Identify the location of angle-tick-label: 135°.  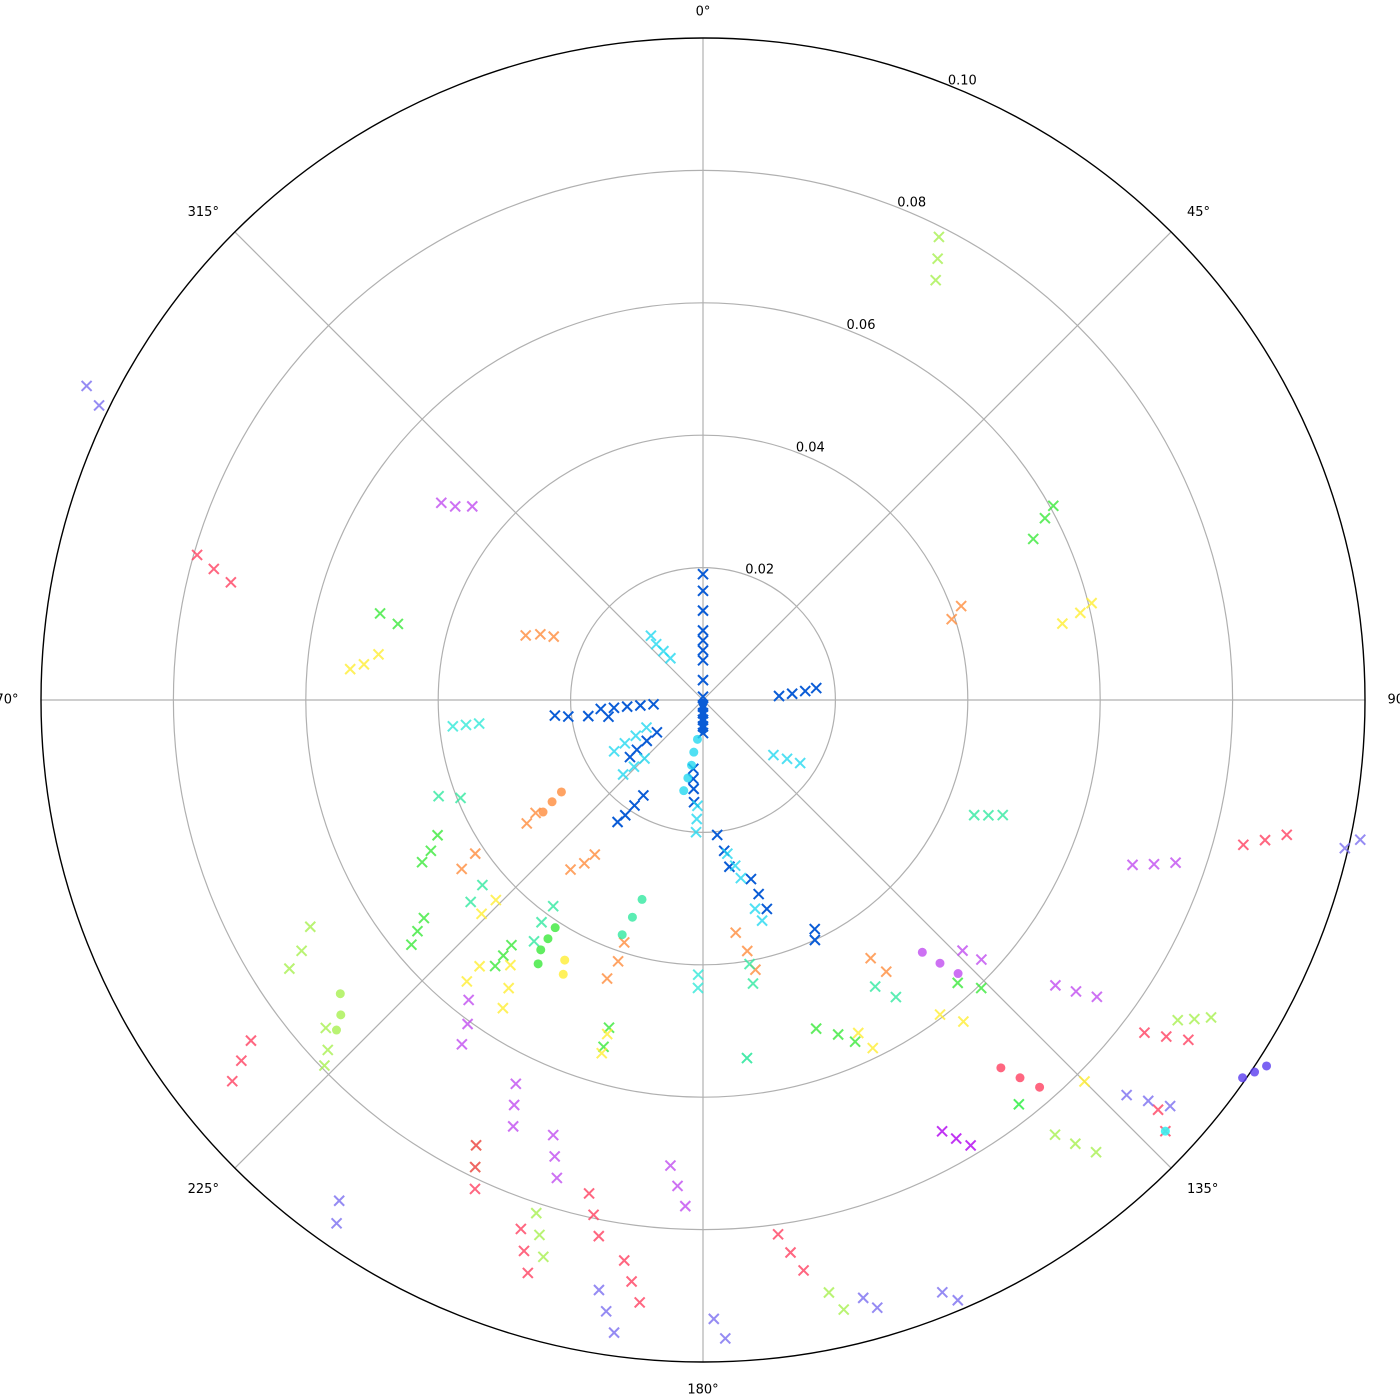
(1202, 1189).